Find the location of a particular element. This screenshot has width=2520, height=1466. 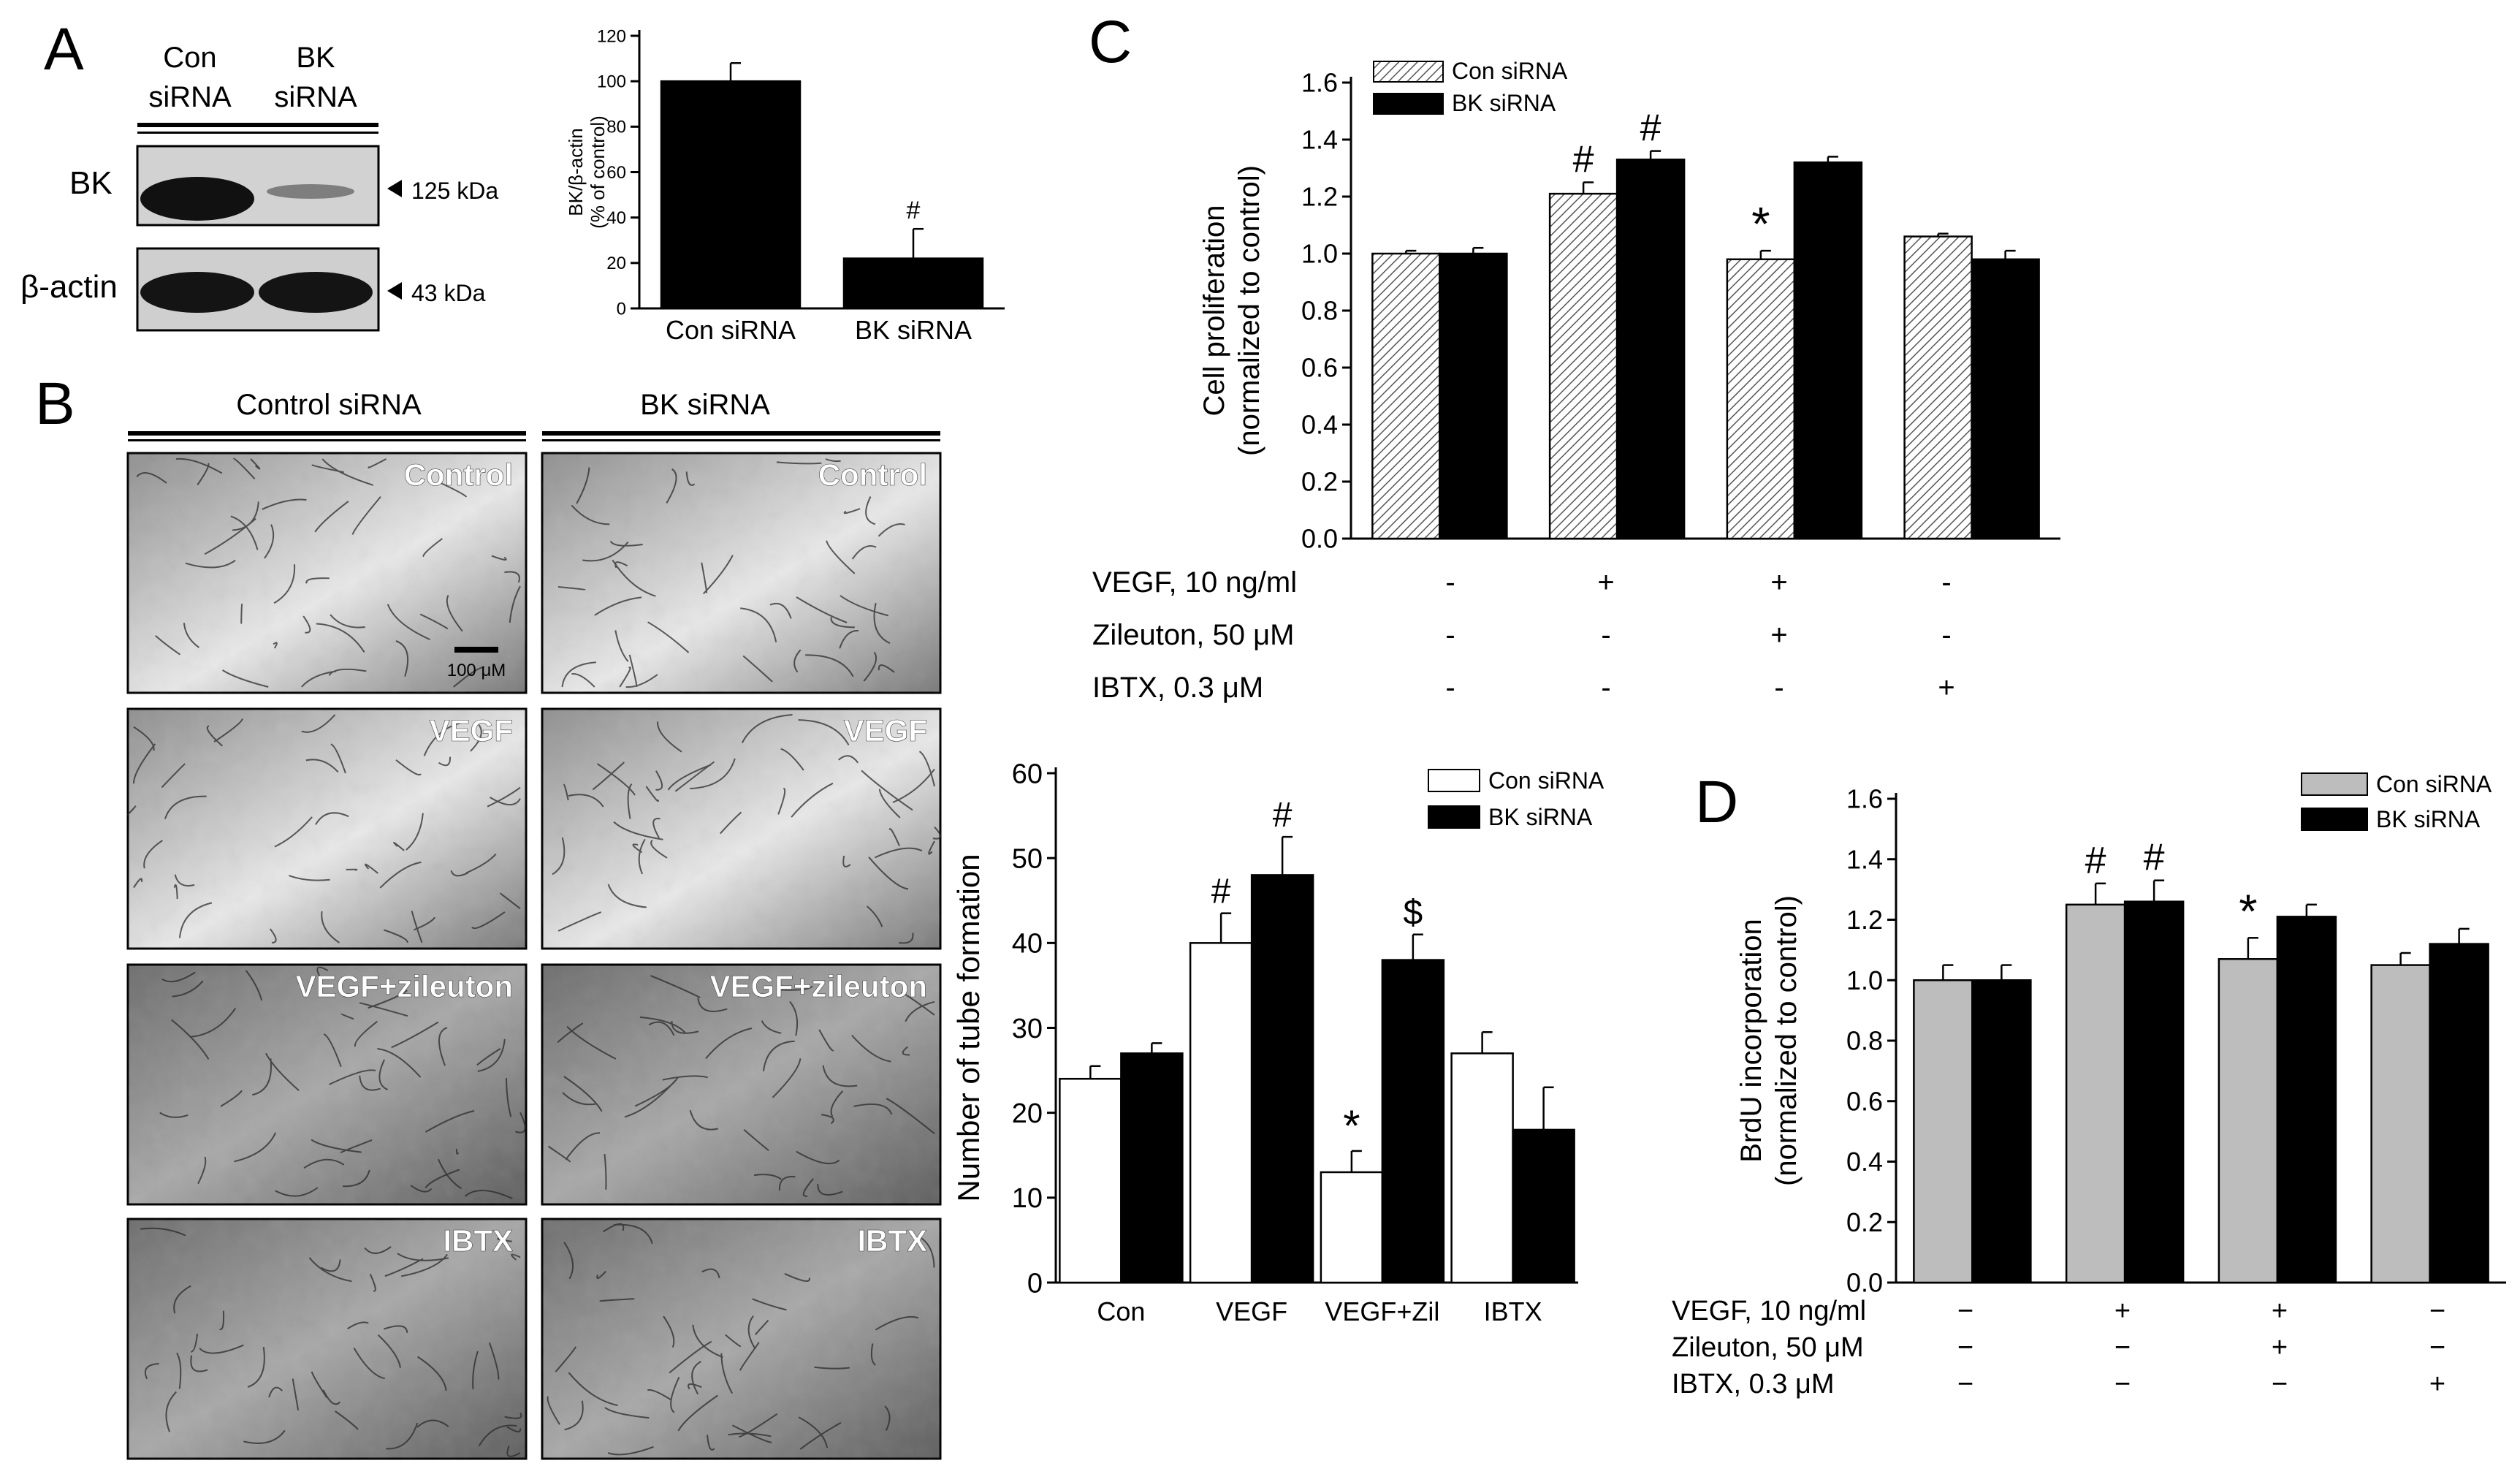

y-tick-label: 80 is located at coordinates (616, 127).